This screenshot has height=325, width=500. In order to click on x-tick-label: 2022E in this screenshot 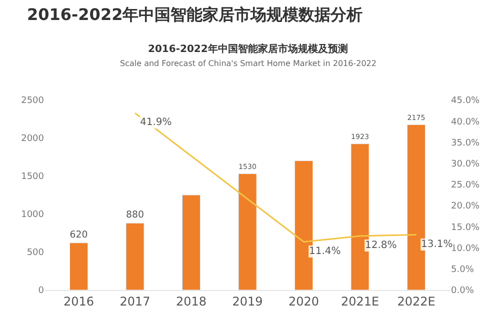, I will do `click(416, 301)`.